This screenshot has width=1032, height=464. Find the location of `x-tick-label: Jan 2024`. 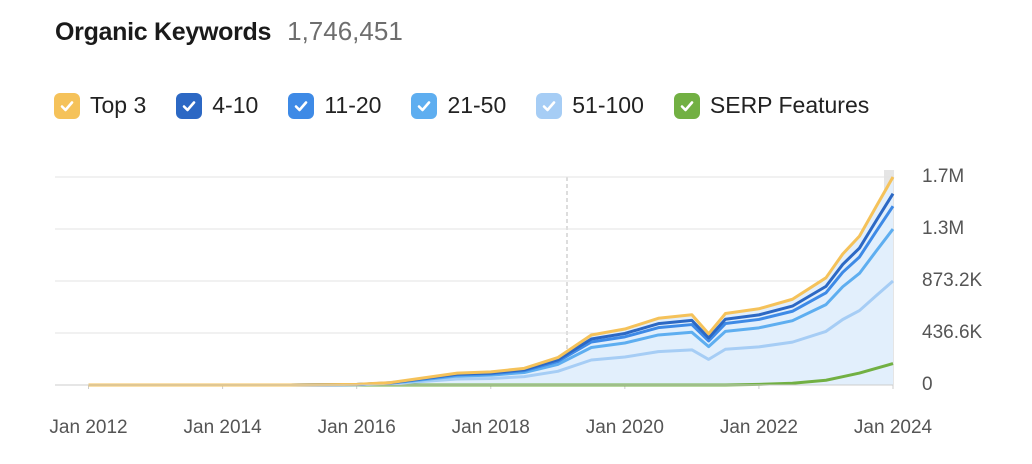

x-tick-label: Jan 2024 is located at coordinates (893, 427).